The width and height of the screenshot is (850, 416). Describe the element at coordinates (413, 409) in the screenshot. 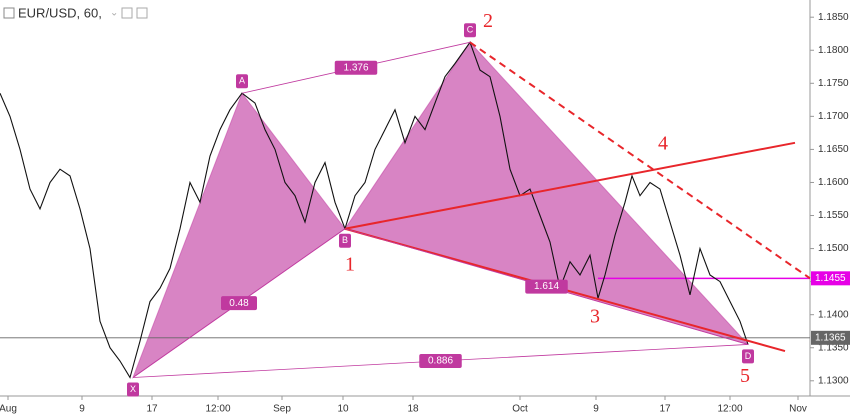

I see `x-tick-label: 18` at that location.